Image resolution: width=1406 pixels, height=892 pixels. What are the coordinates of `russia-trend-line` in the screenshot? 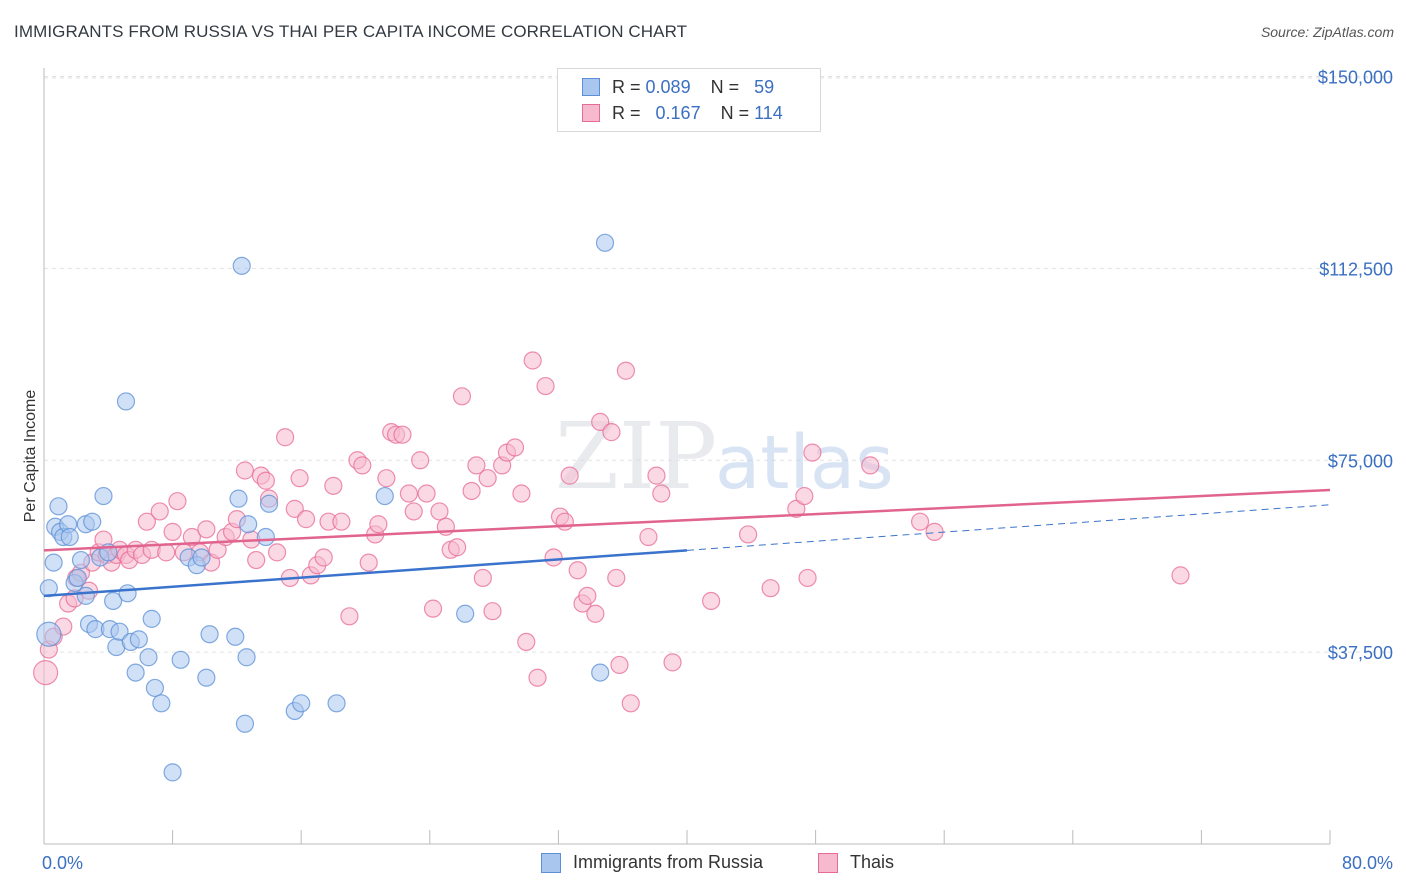 It's located at (365, 573).